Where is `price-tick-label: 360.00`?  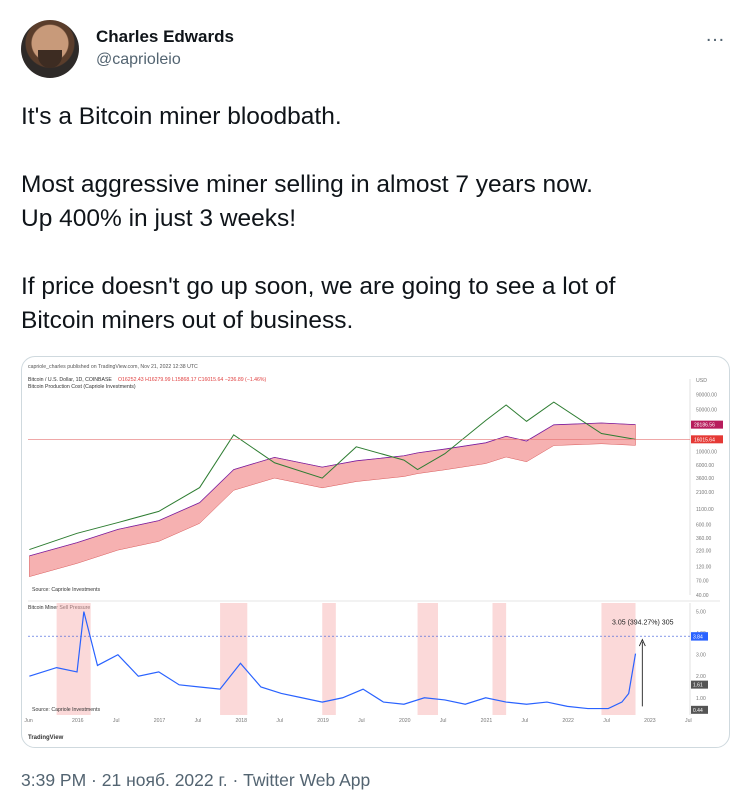
price-tick-label: 360.00 is located at coordinates (704, 539).